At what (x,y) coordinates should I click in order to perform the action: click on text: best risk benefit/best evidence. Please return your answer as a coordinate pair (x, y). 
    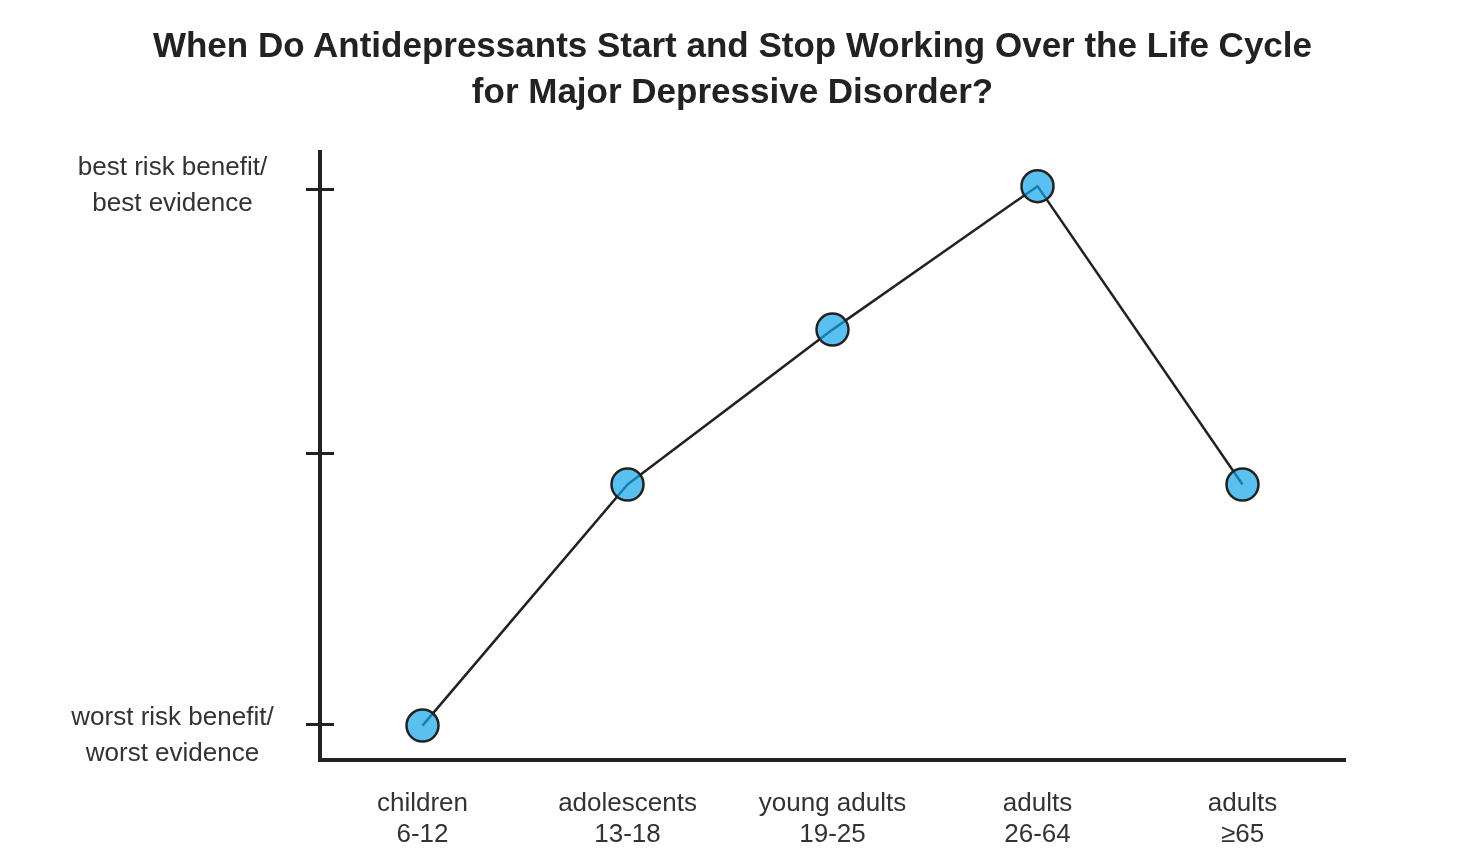
    Looking at the image, I should click on (172, 184).